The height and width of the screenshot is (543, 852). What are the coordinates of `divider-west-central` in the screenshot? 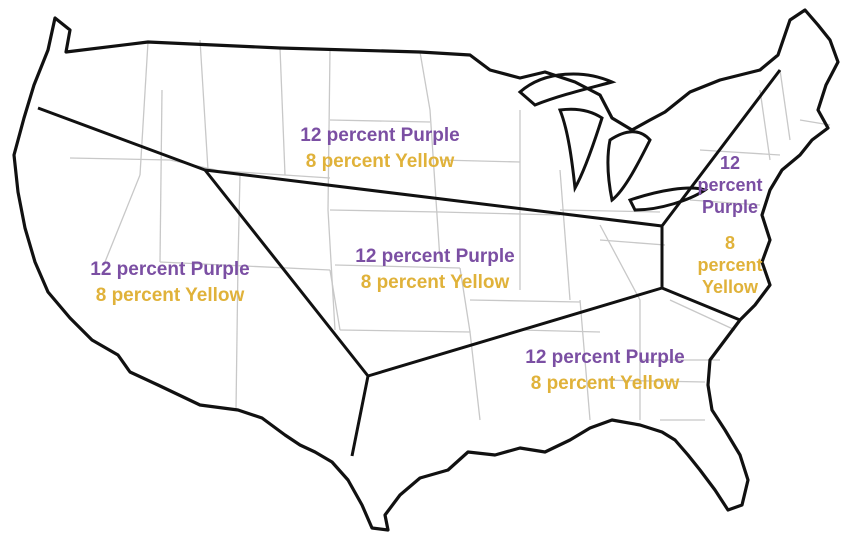 It's located at (286, 273).